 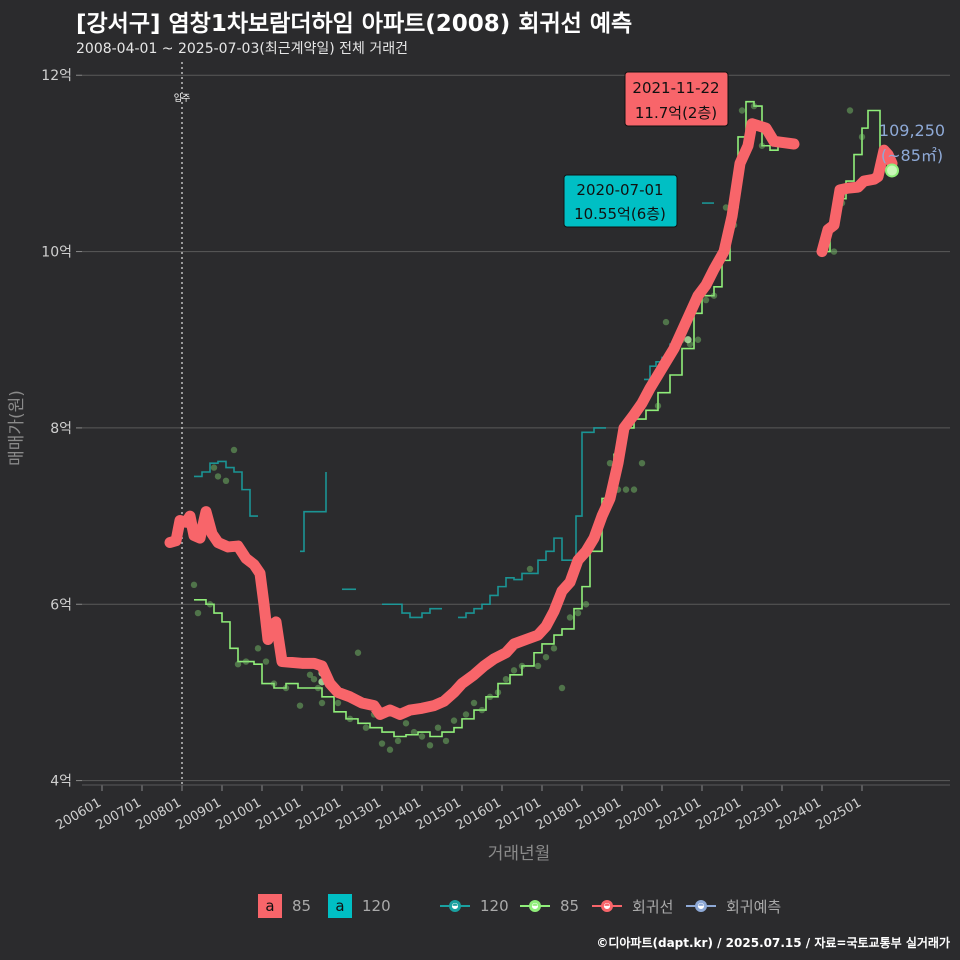 What do you see at coordinates (620, 214) in the screenshot?
I see `annotation-cyan-value: 10.55억(6층)` at bounding box center [620, 214].